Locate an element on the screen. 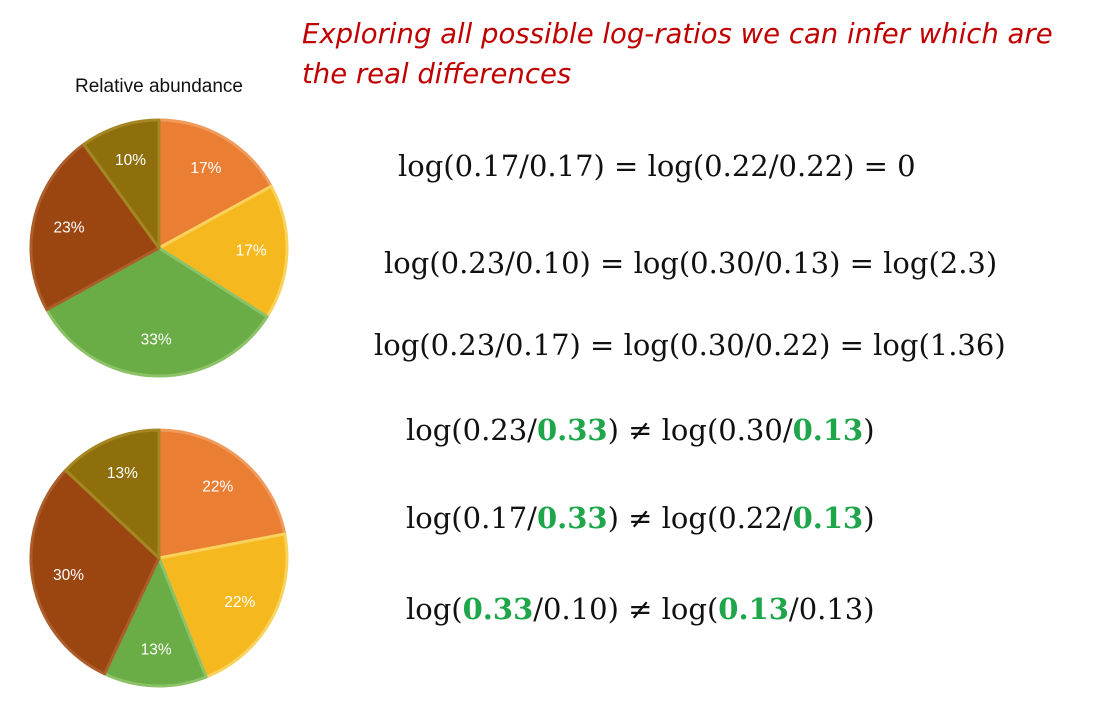 The width and height of the screenshot is (1107, 705). equation-text: log( is located at coordinates (434, 609).